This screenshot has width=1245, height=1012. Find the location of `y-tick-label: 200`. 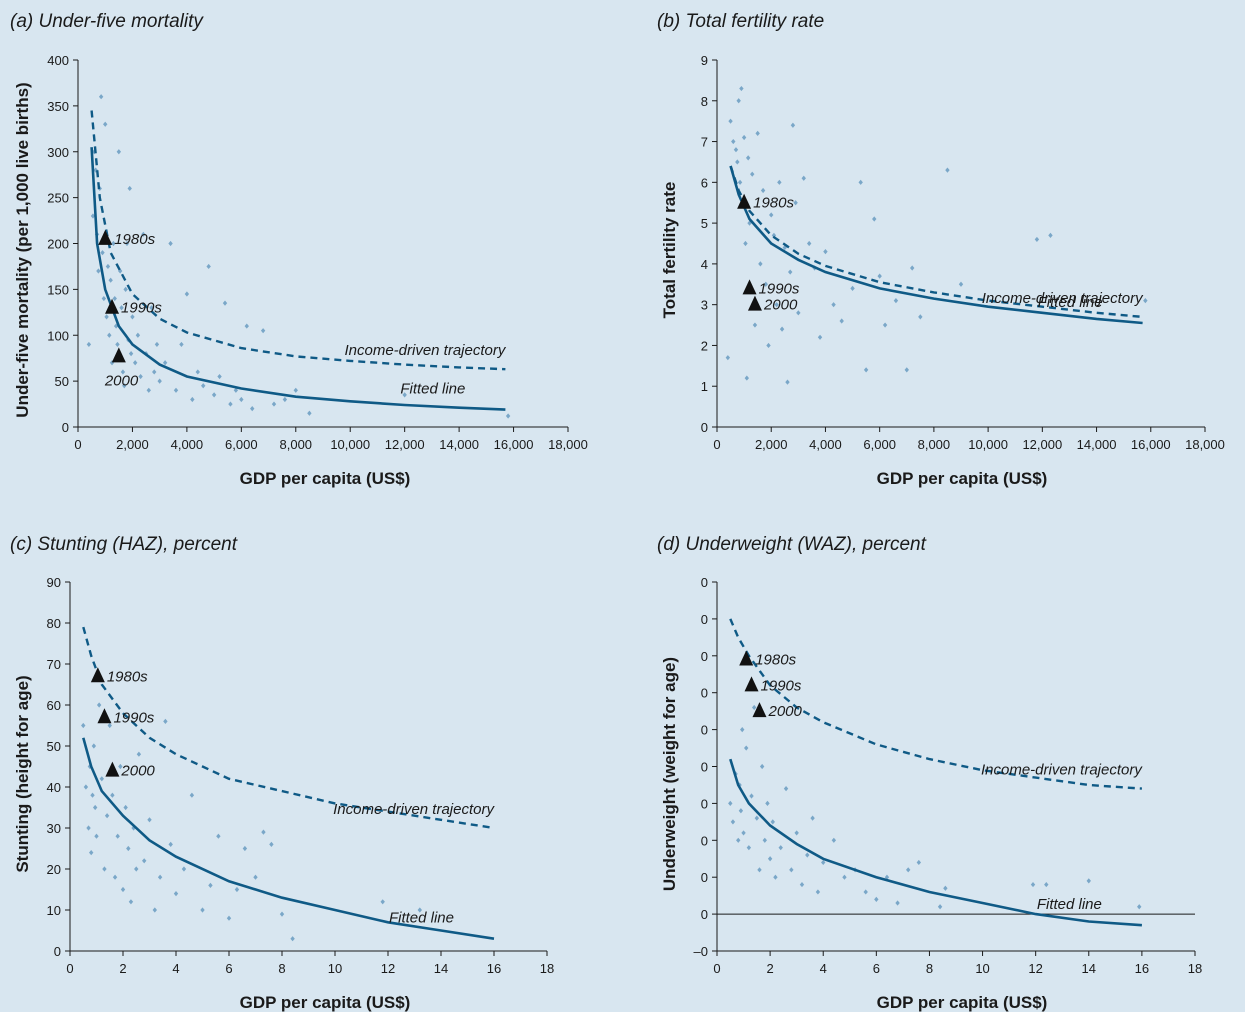

y-tick-label: 200 is located at coordinates (58, 244).